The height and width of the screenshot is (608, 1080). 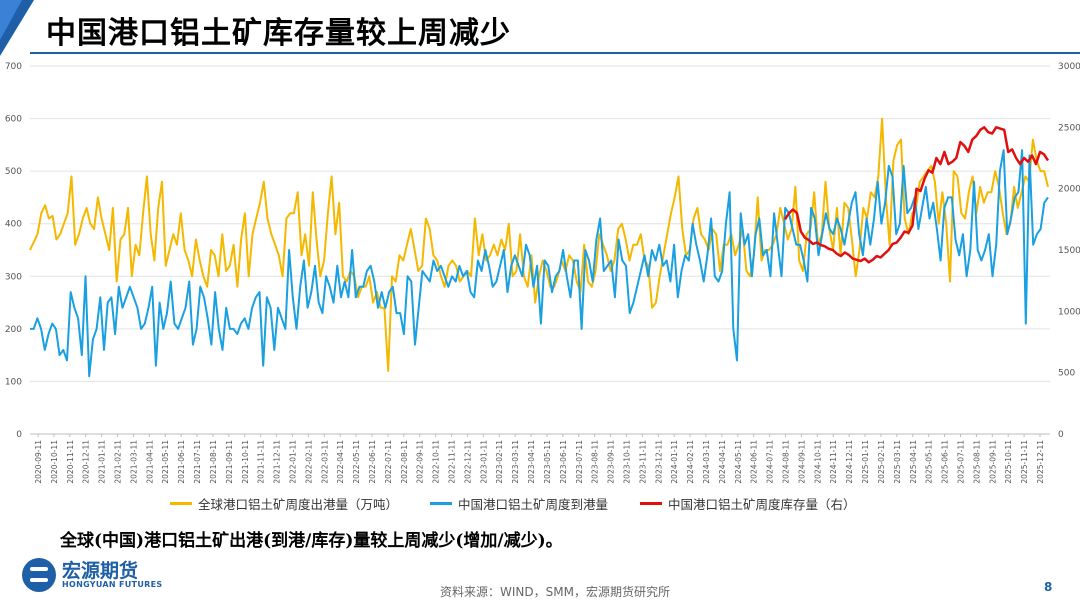 What do you see at coordinates (1040, 462) in the screenshot?
I see `x-tick-label: 2025-12-11` at bounding box center [1040, 462].